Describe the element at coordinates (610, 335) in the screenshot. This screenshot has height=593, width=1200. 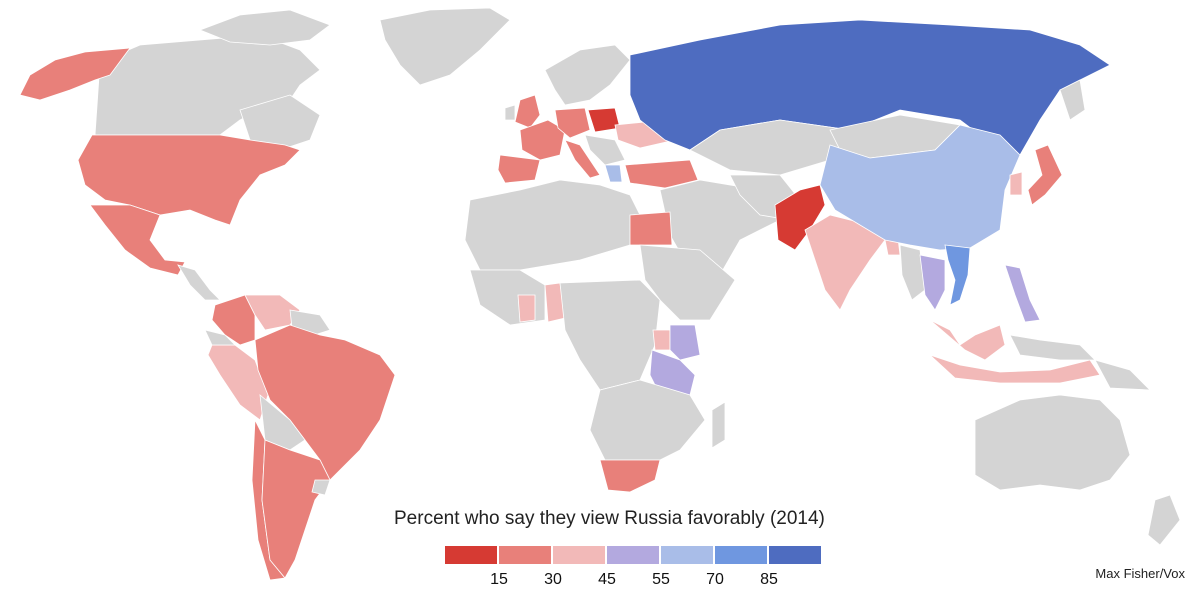
I see `region-central-africa` at that location.